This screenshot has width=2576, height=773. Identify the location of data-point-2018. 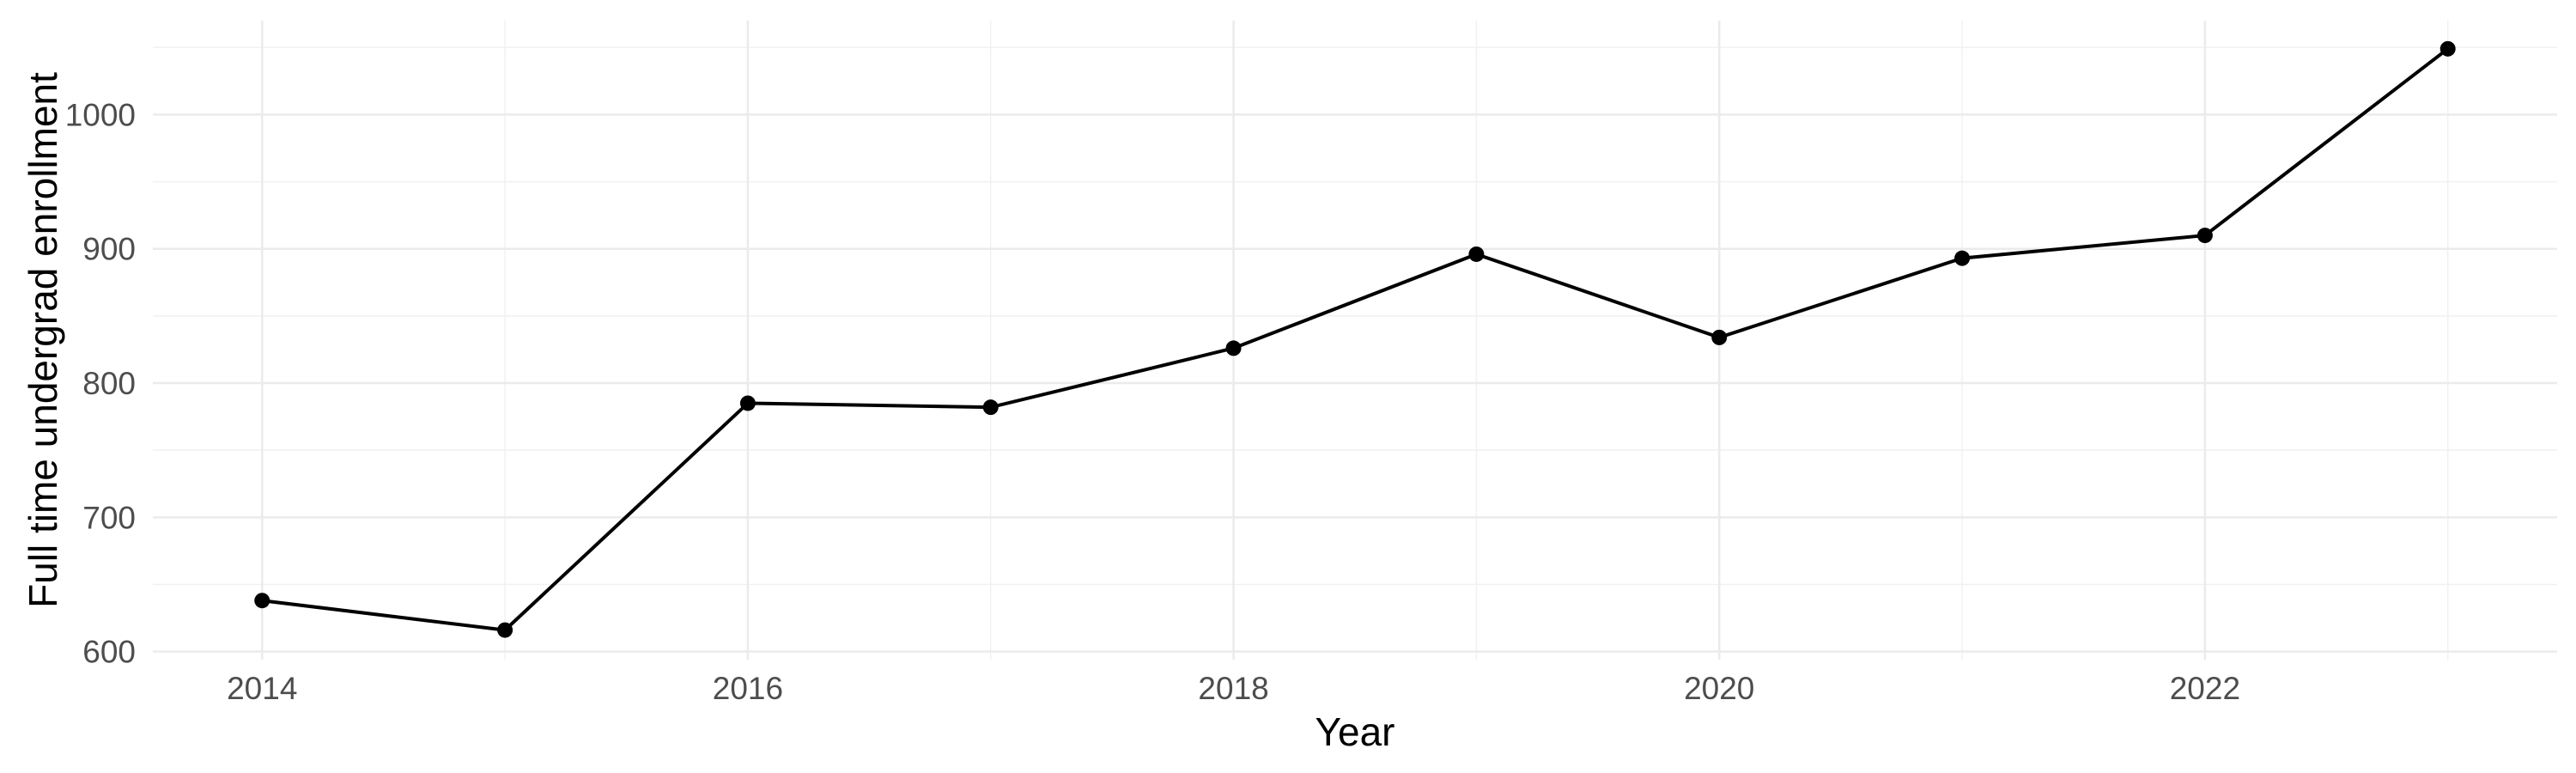
(1233, 348).